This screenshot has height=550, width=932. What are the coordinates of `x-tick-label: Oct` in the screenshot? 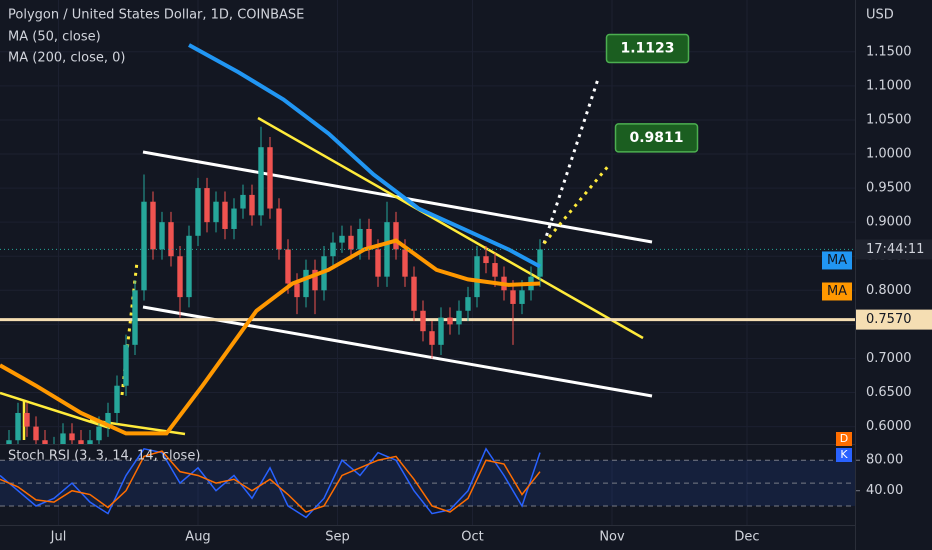 It's located at (472, 537).